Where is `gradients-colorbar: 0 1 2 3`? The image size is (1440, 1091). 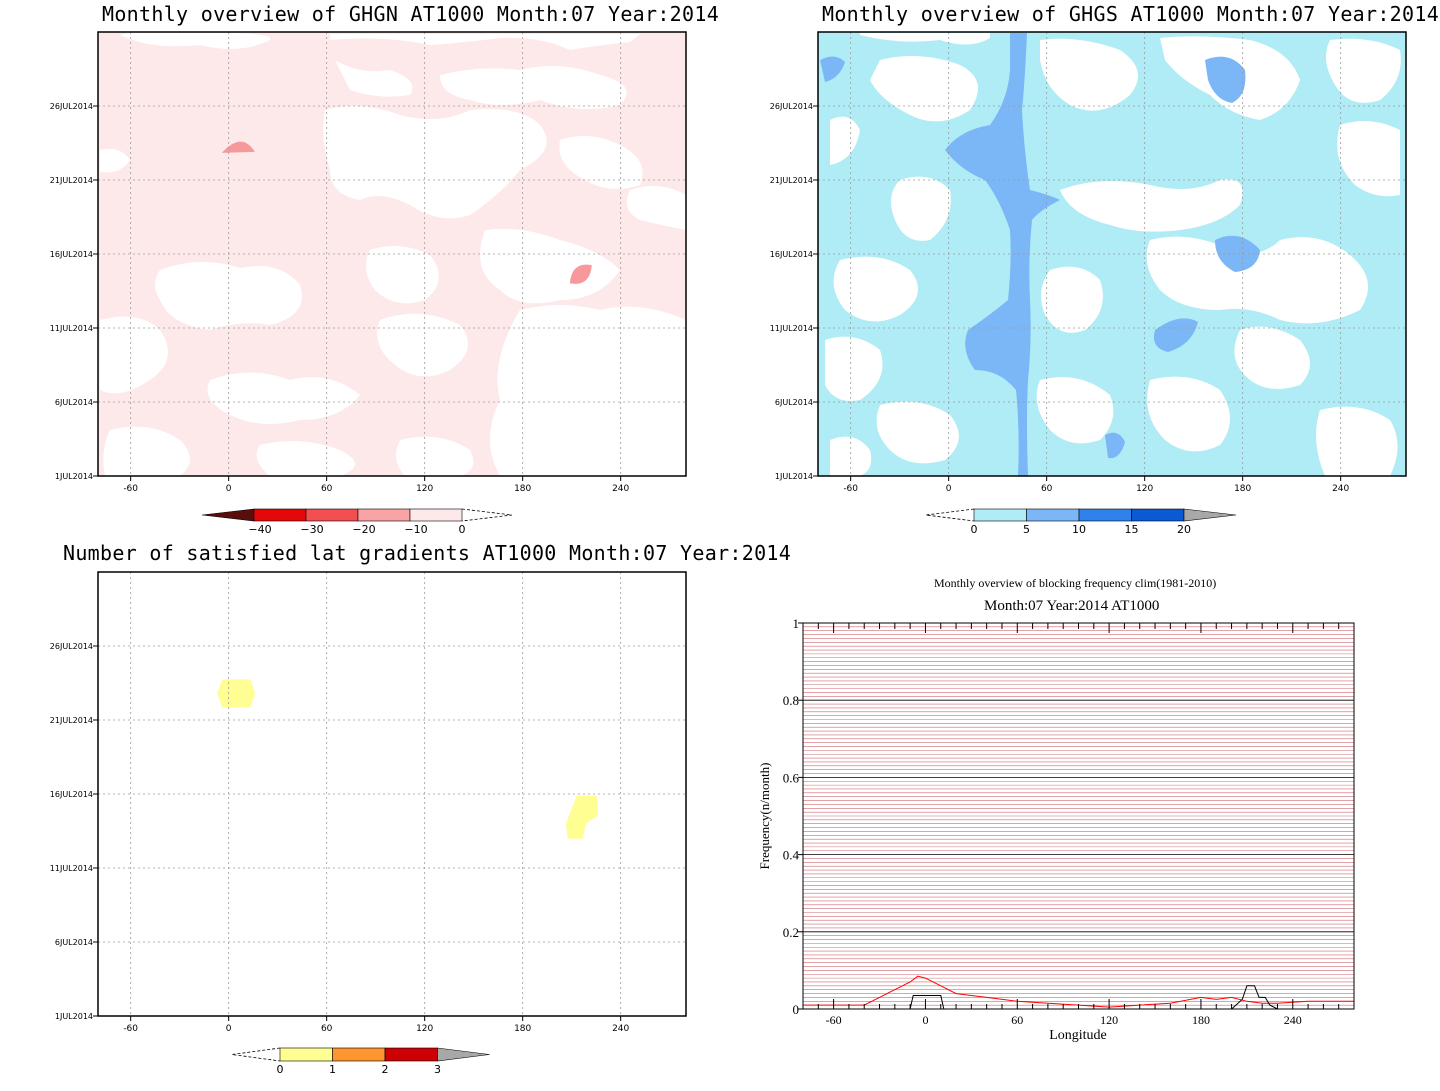
gradients-colorbar: 0 1 2 3 is located at coordinates (360, 1061).